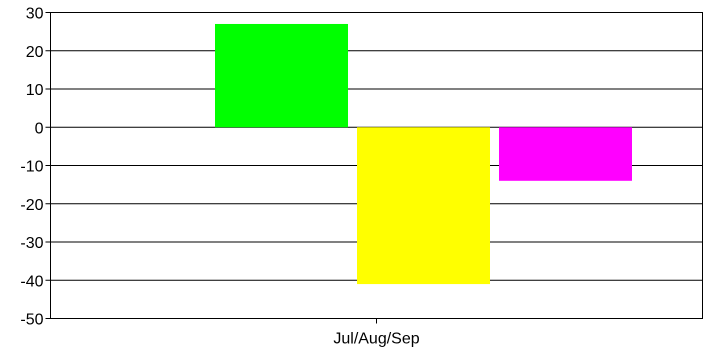  Describe the element at coordinates (31, 167) in the screenshot. I see `y-tick-label: -10` at that location.